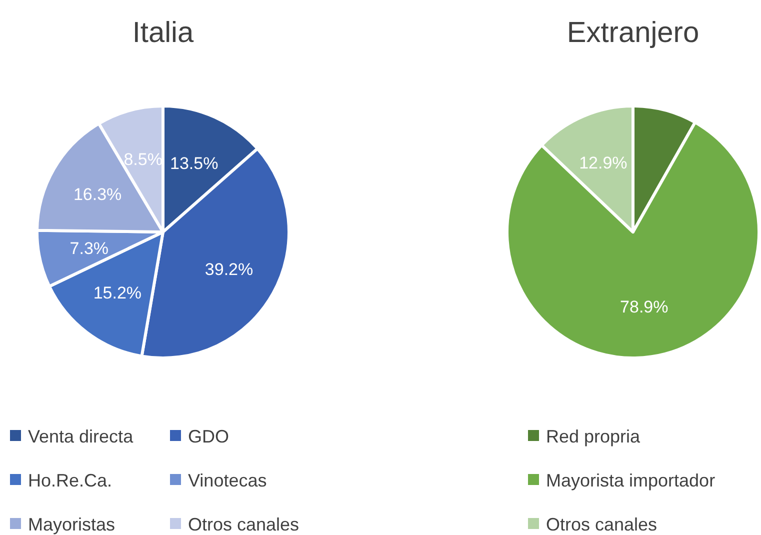 Image resolution: width=761 pixels, height=535 pixels. What do you see at coordinates (631, 480) in the screenshot?
I see `legend-label: Mayorista importador` at bounding box center [631, 480].